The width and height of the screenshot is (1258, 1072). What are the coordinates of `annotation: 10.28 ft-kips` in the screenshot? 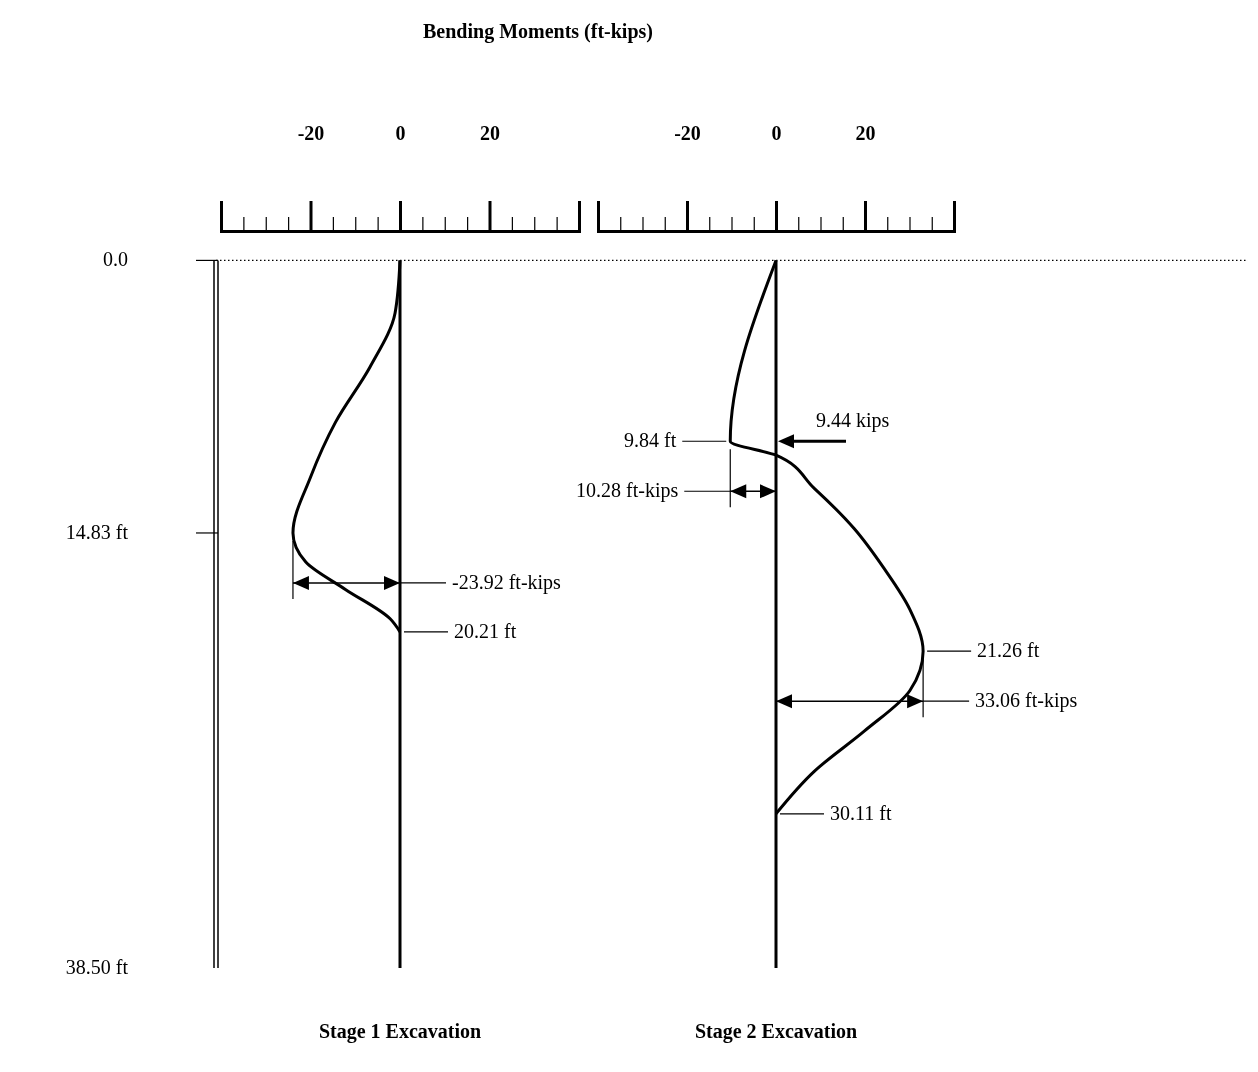 It's located at (627, 491).